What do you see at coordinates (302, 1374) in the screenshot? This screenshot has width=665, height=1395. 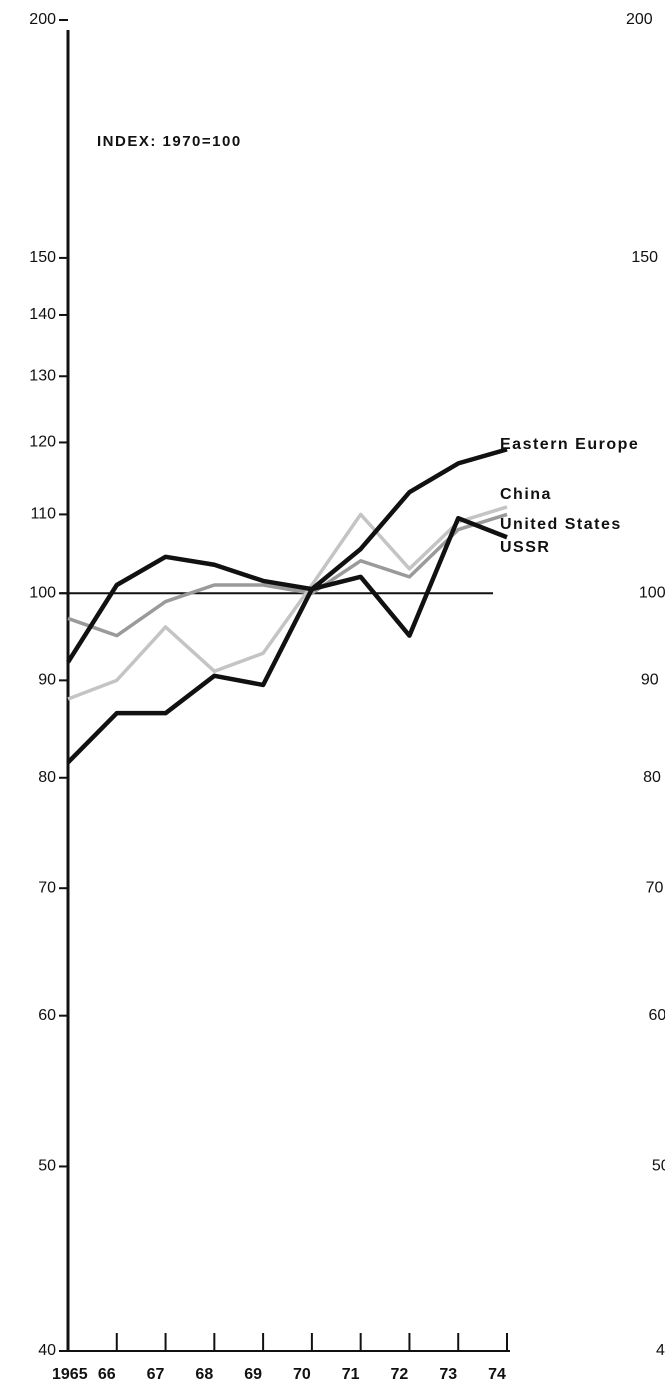 I see `x-tick-label: 70` at bounding box center [302, 1374].